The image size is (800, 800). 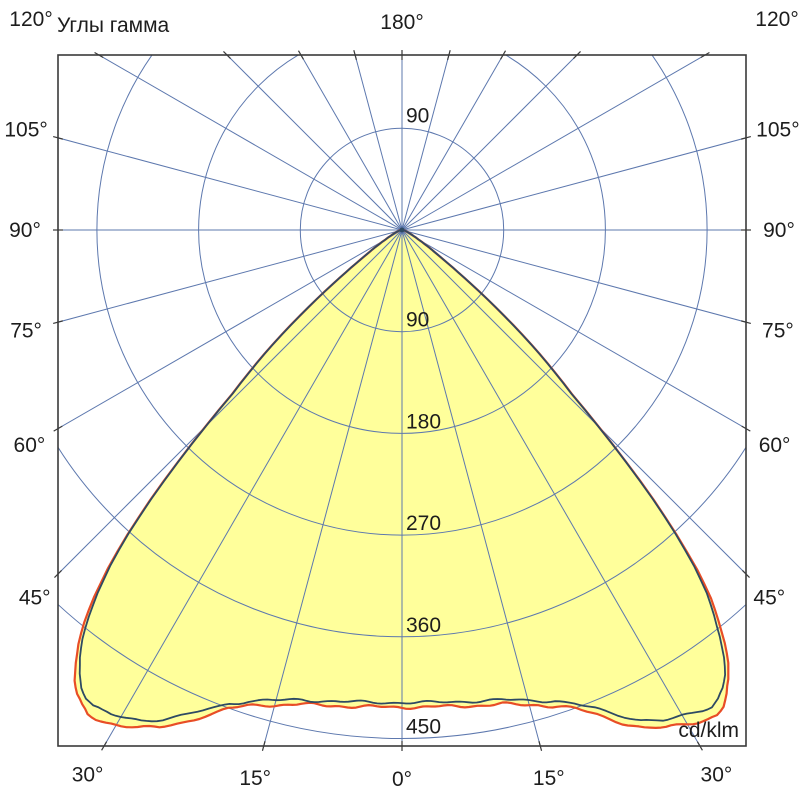 I want to click on radial-value-label: 90, so click(x=417, y=320).